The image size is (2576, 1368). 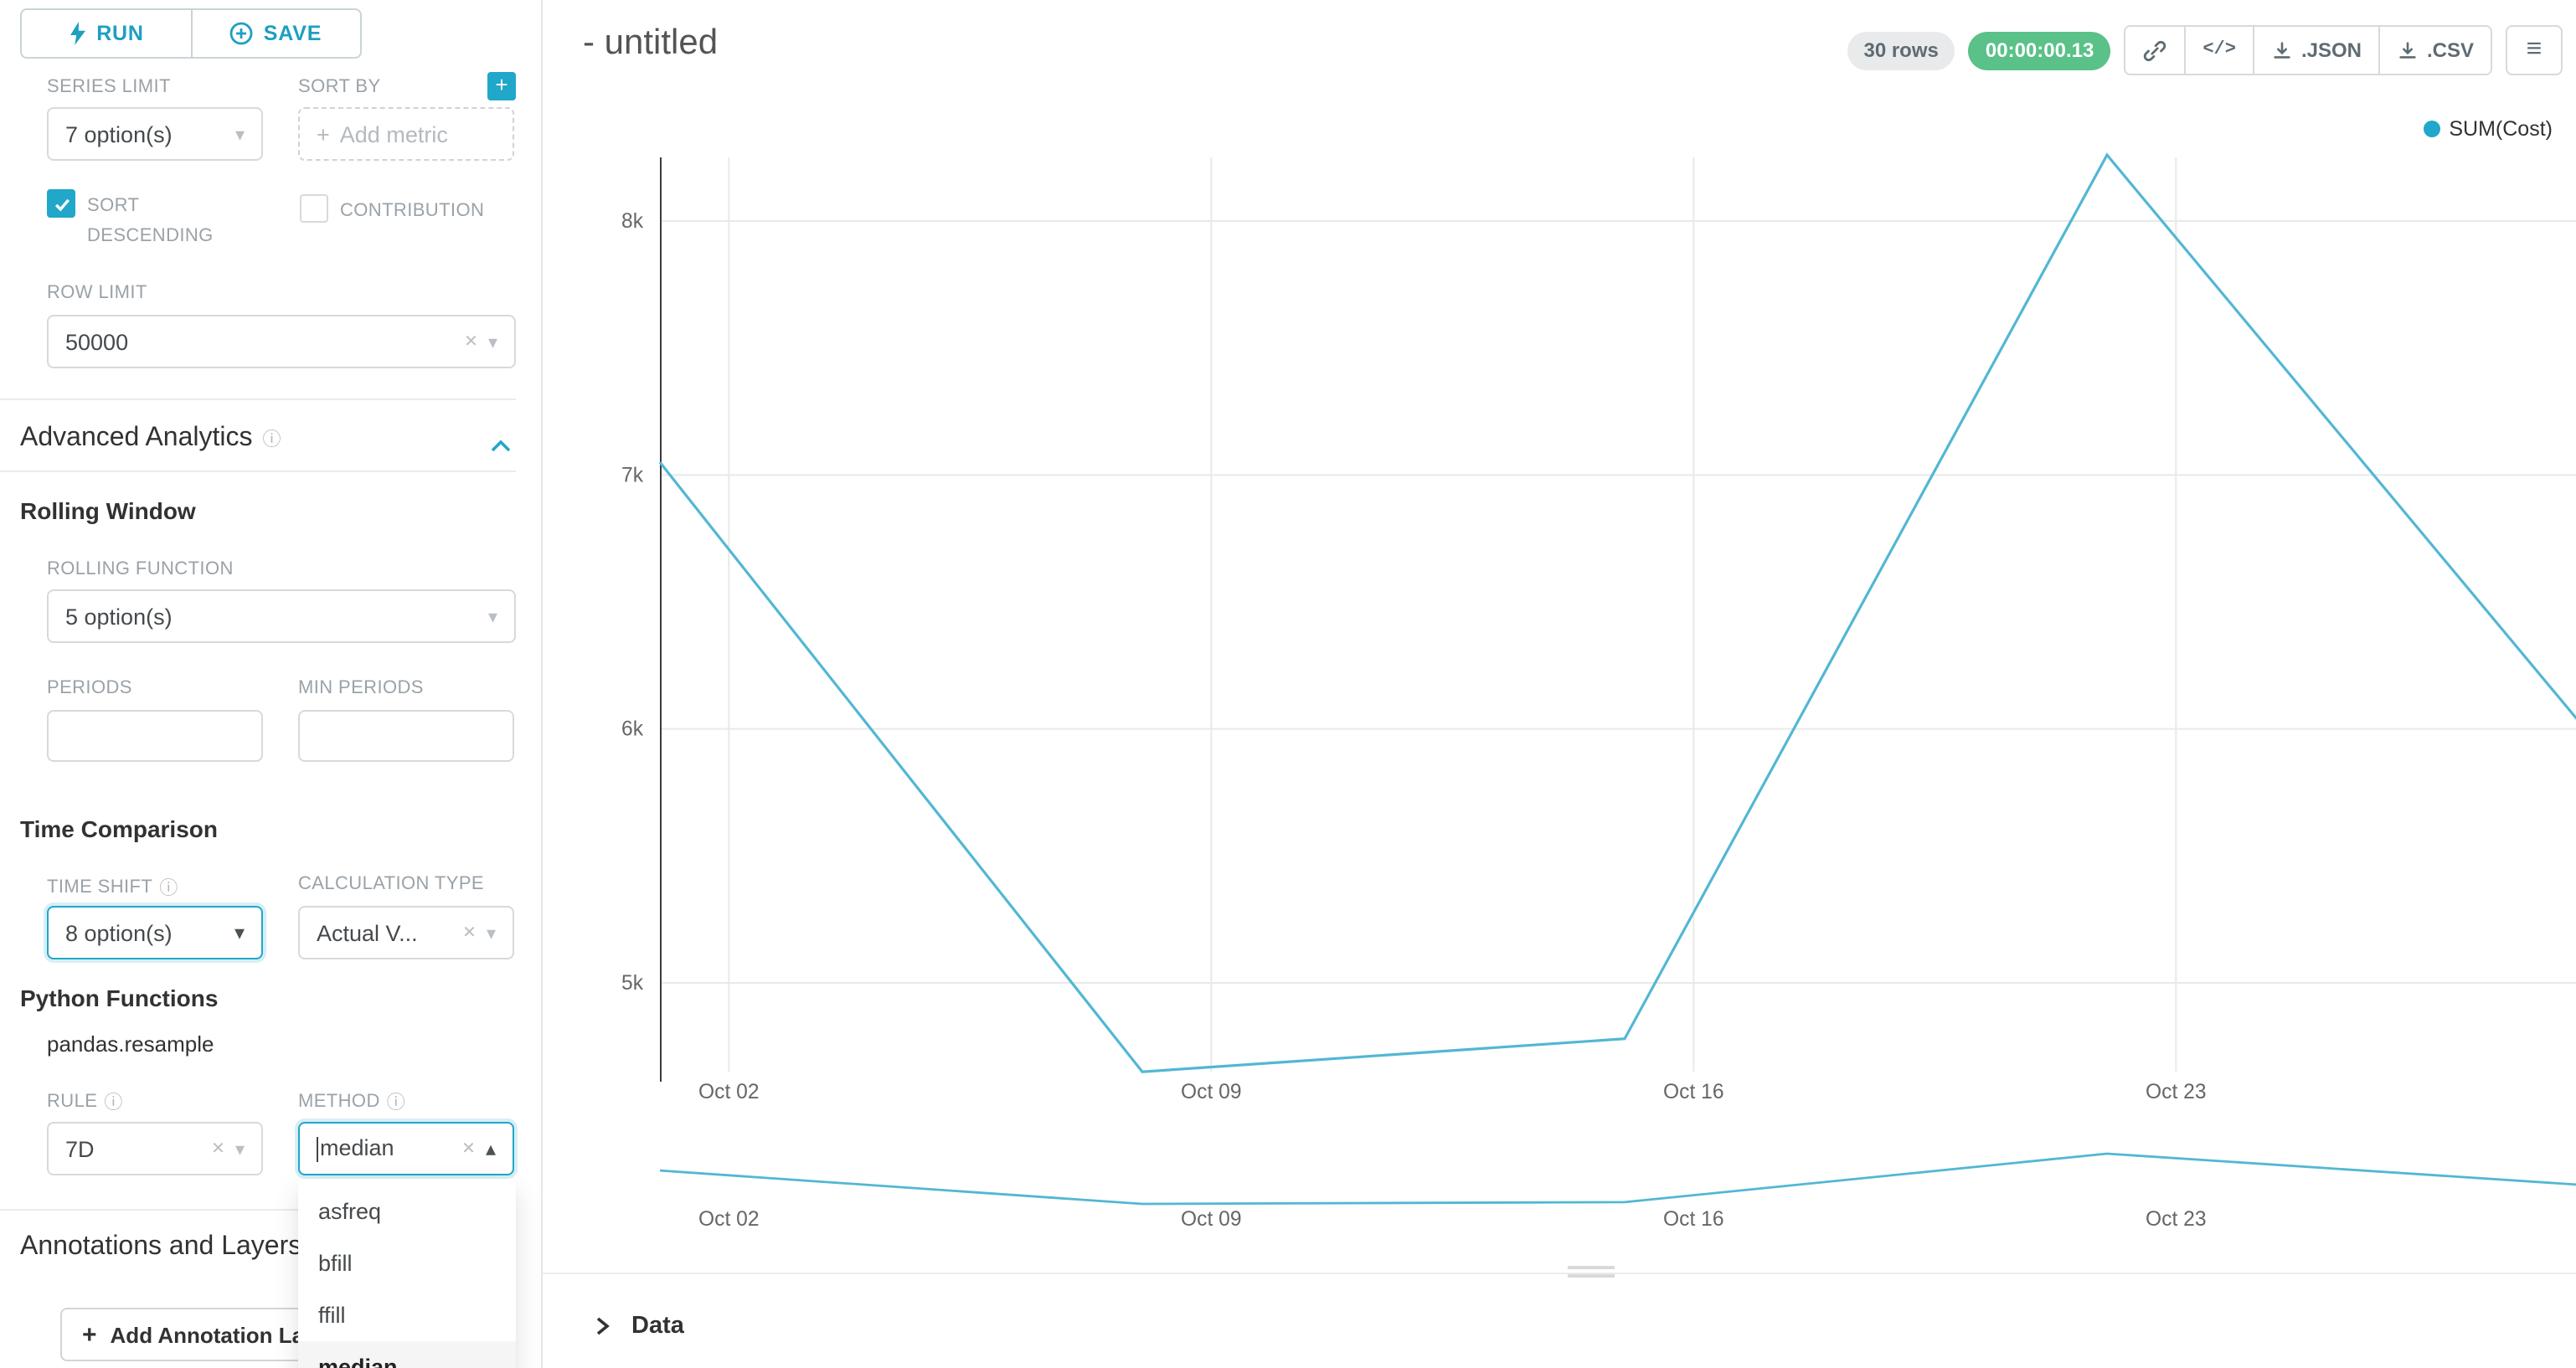 I want to click on sort-descending-checkbox-row: SORT DESCENDING, so click(x=151, y=220).